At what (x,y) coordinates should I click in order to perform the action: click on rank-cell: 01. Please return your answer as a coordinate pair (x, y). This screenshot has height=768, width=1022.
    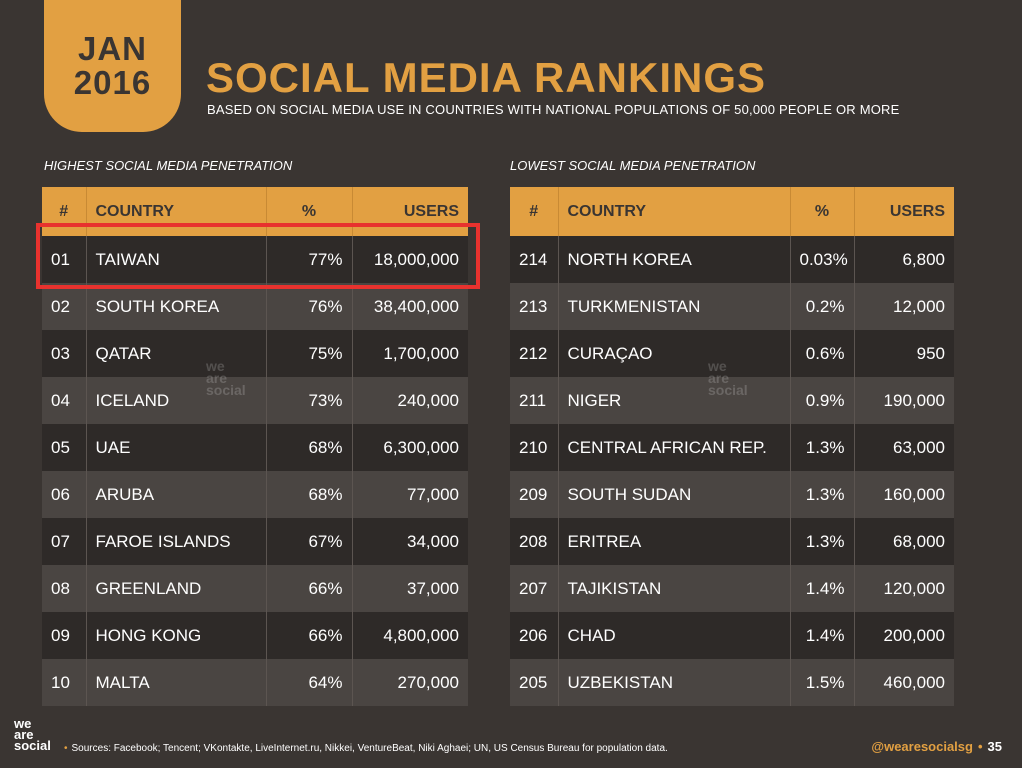
    Looking at the image, I should click on (64, 259).